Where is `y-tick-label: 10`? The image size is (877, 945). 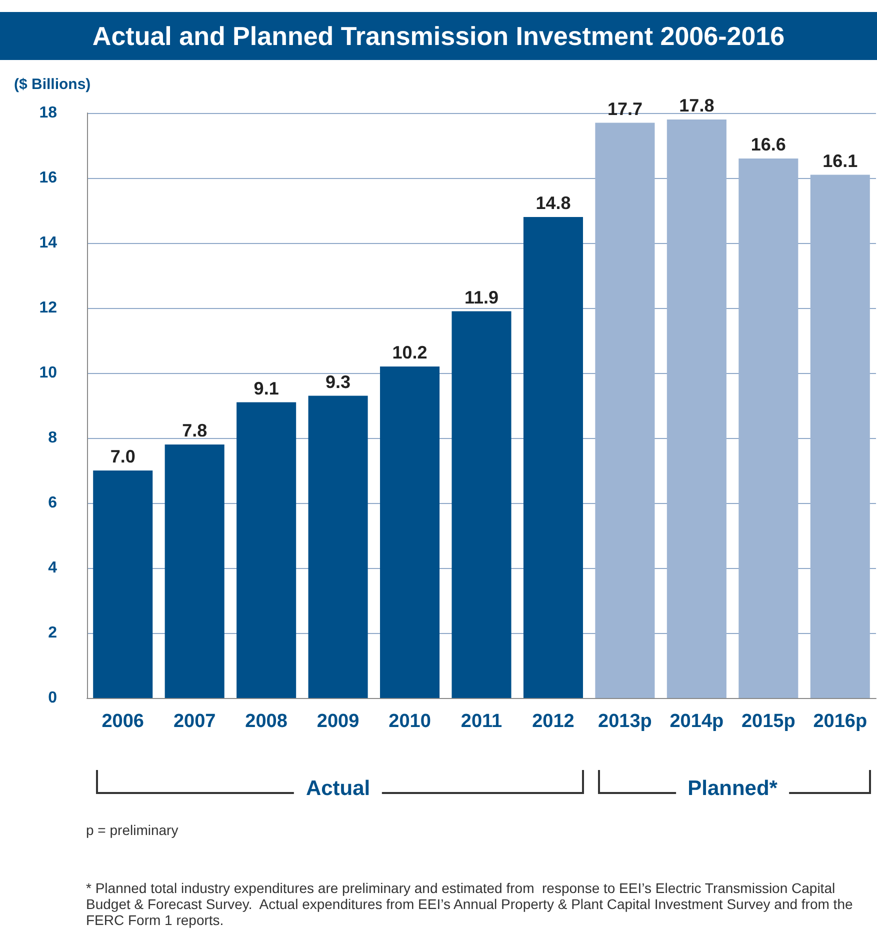 y-tick-label: 10 is located at coordinates (48, 373).